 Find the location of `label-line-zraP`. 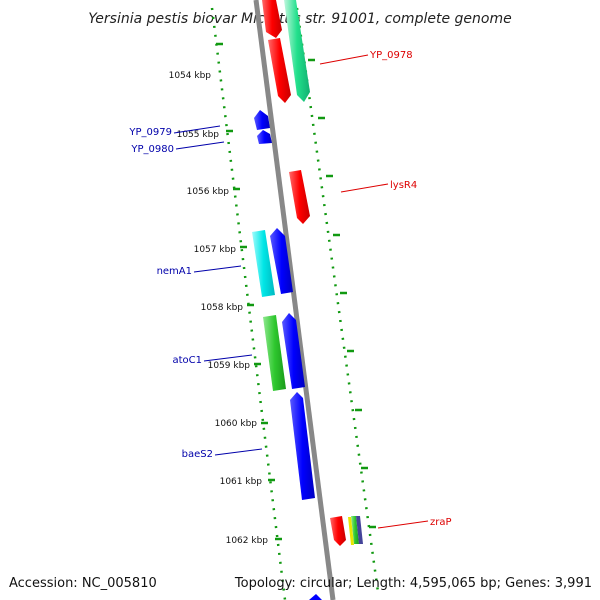

label-line-zraP is located at coordinates (403, 524).